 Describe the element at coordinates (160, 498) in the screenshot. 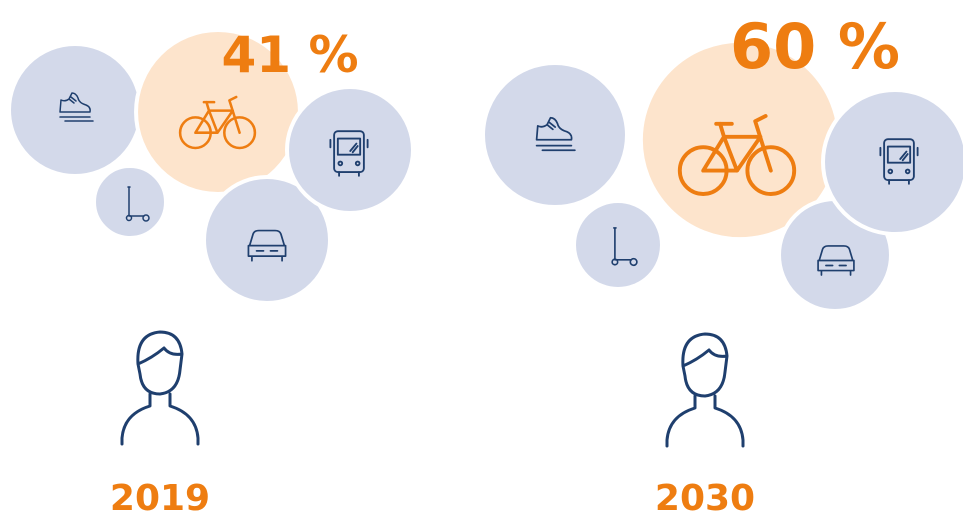

I see `year-label: 2019` at that location.